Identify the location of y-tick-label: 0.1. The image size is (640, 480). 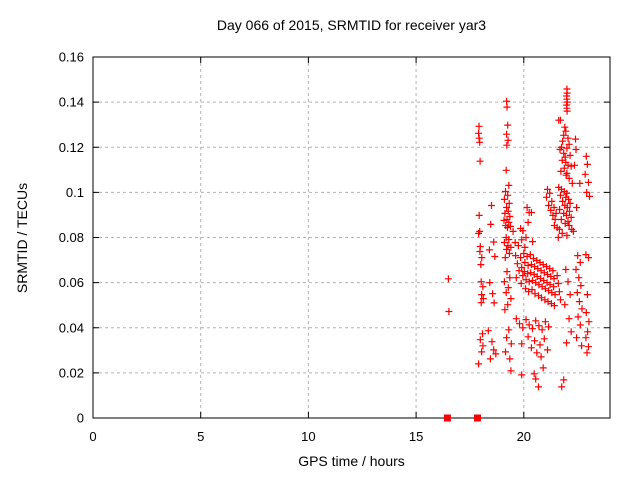
(75, 192).